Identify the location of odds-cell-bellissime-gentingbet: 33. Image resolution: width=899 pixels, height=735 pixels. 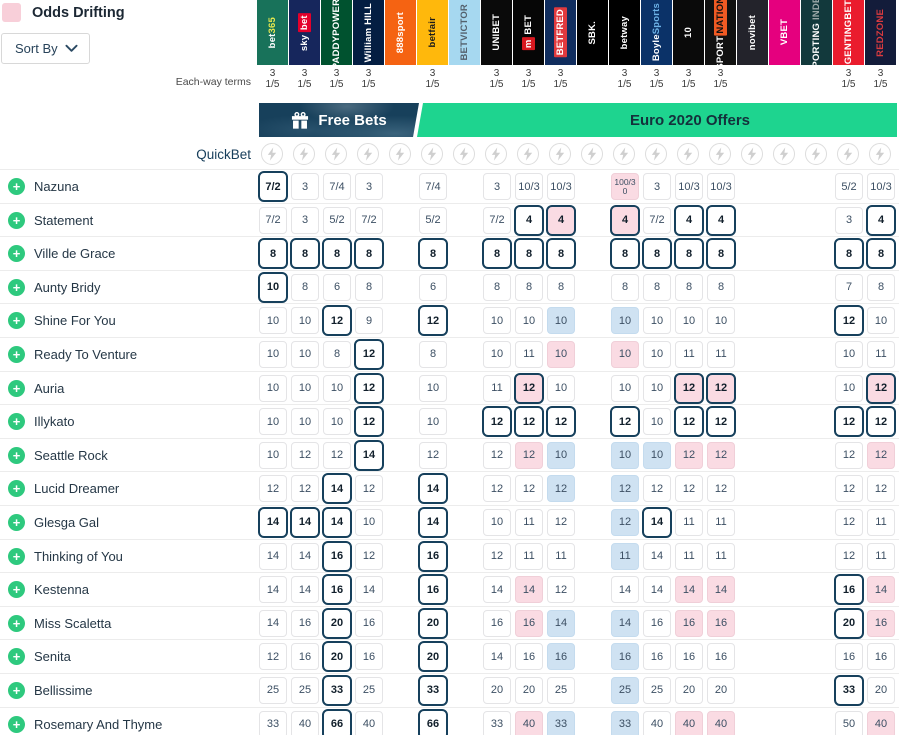
(849, 690).